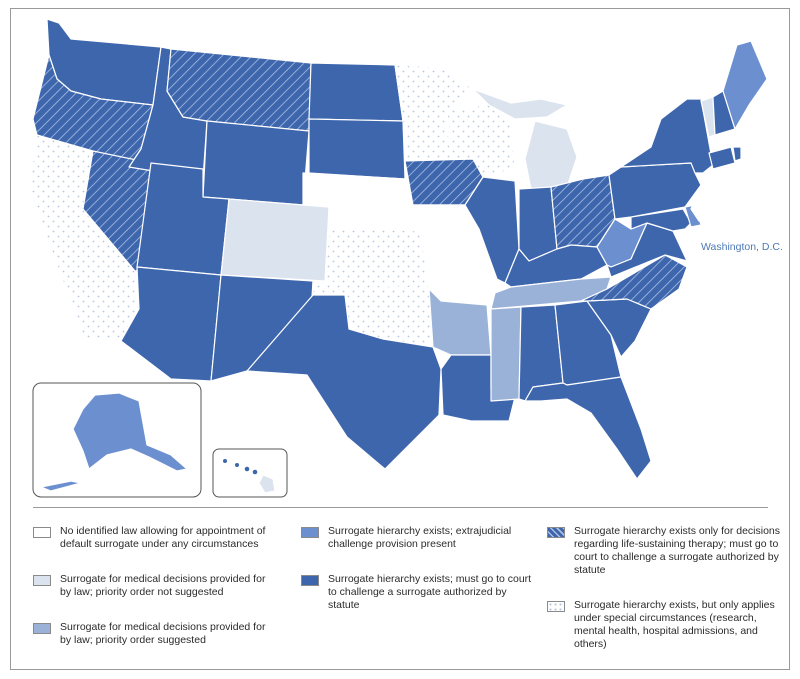 This screenshot has width=800, height=679. Describe the element at coordinates (661, 220) in the screenshot. I see `state-maryland` at that location.